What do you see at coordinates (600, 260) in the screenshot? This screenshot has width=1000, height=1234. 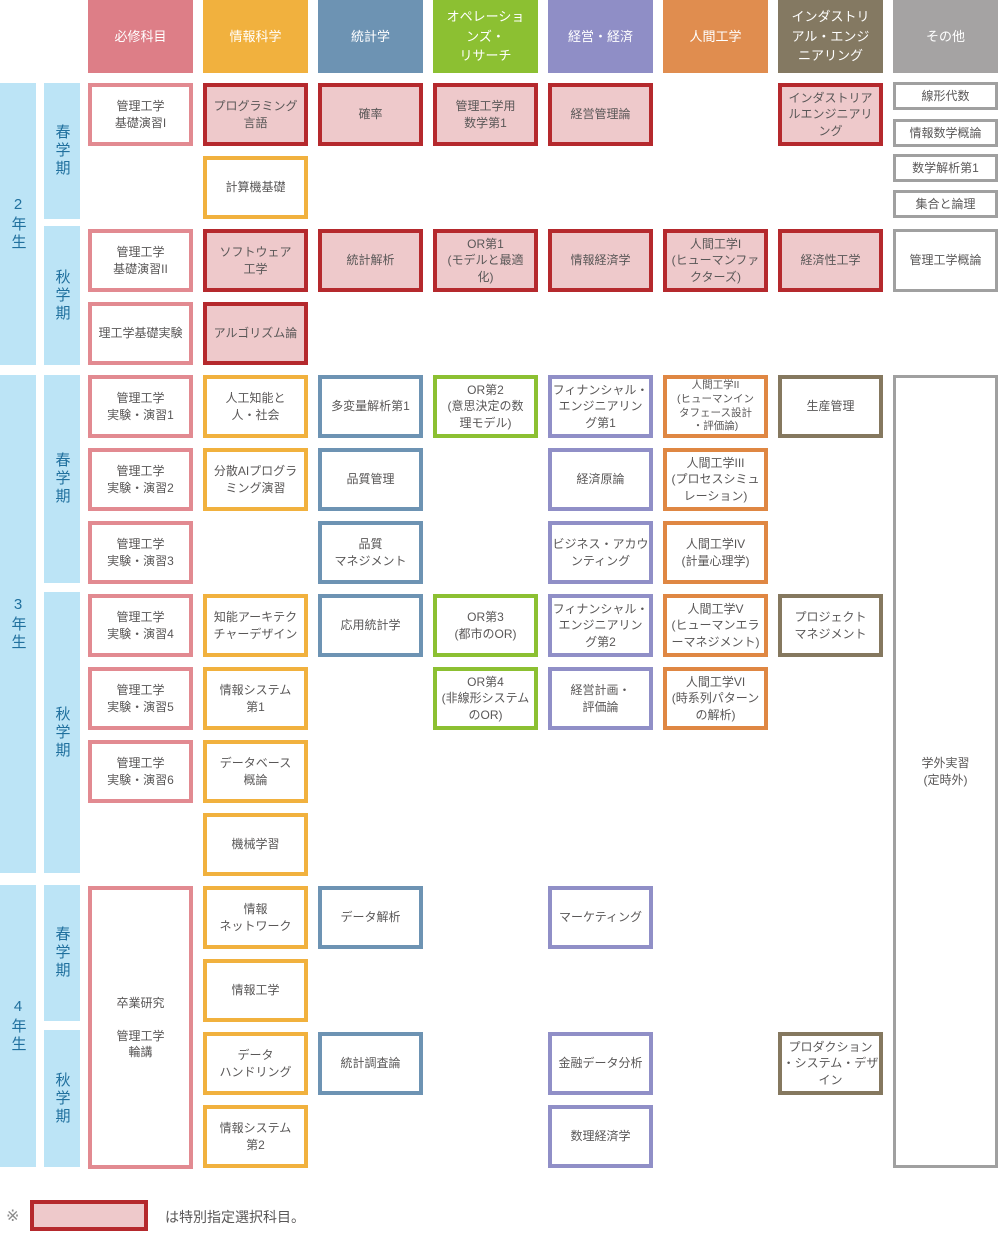 I see `course-box: 情報経済学` at bounding box center [600, 260].